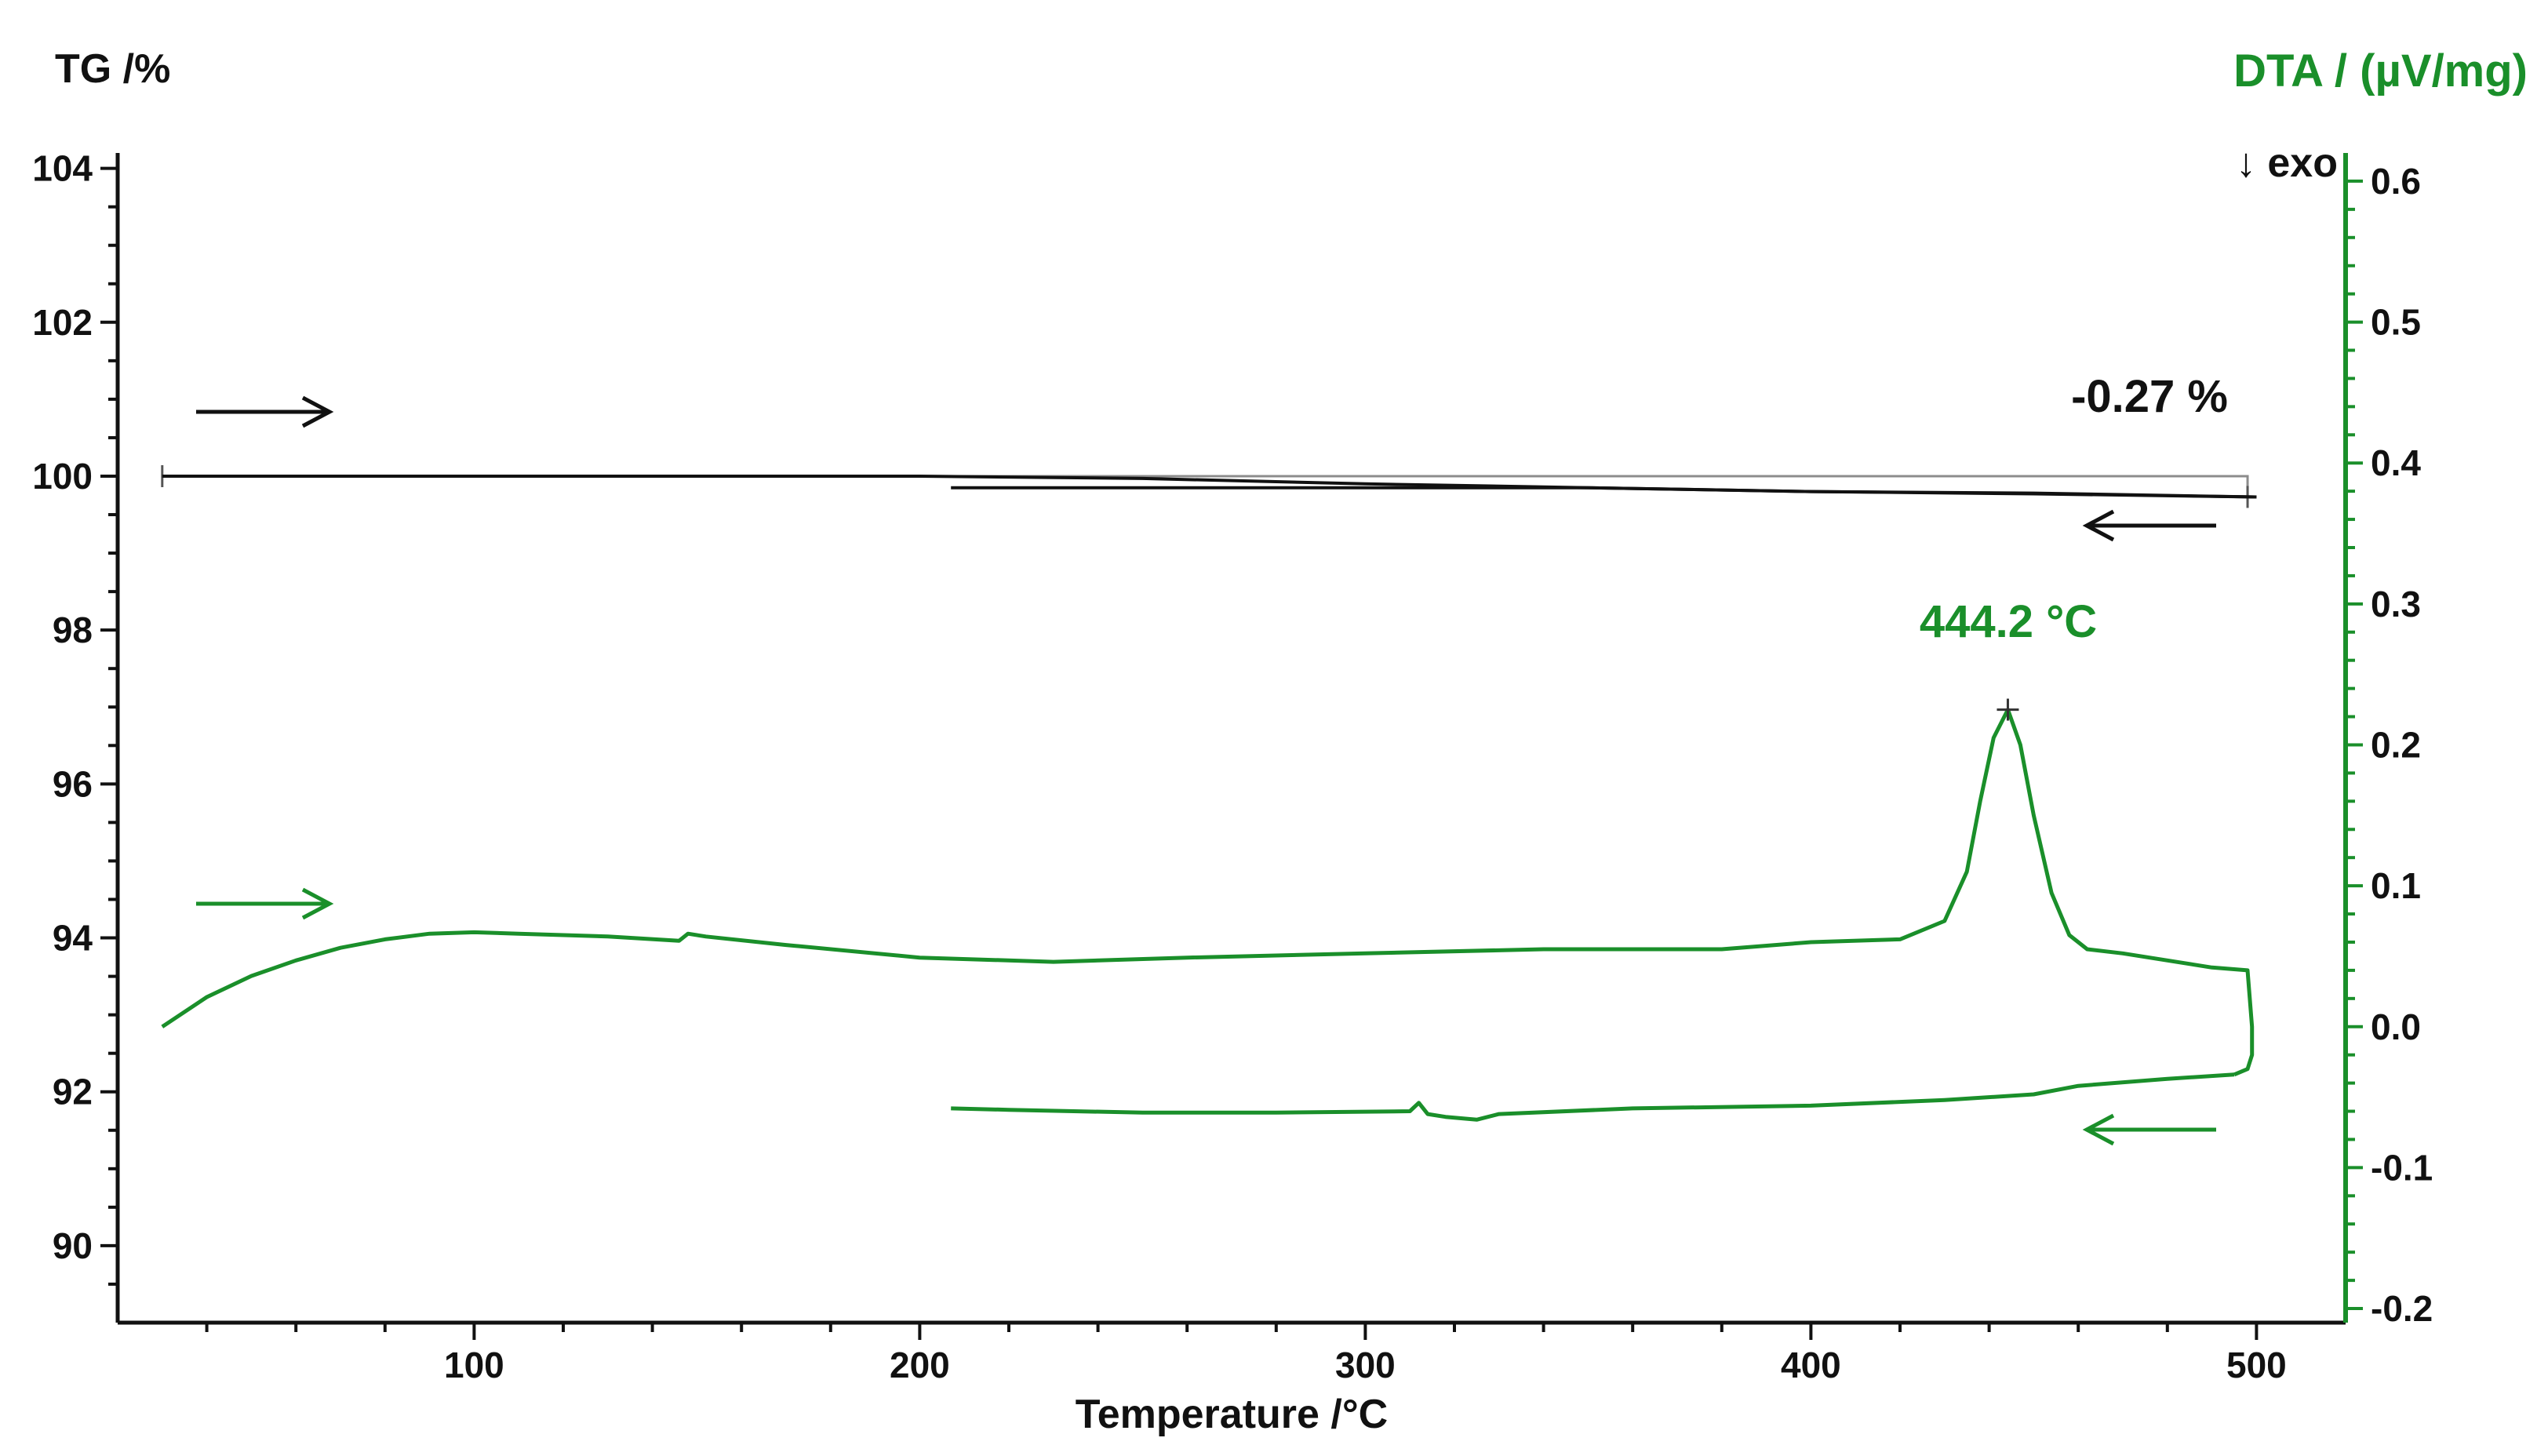 The width and height of the screenshot is (2548, 1456). What do you see at coordinates (2098, 525) in the screenshot?
I see `tg-cooling-arrow-head` at bounding box center [2098, 525].